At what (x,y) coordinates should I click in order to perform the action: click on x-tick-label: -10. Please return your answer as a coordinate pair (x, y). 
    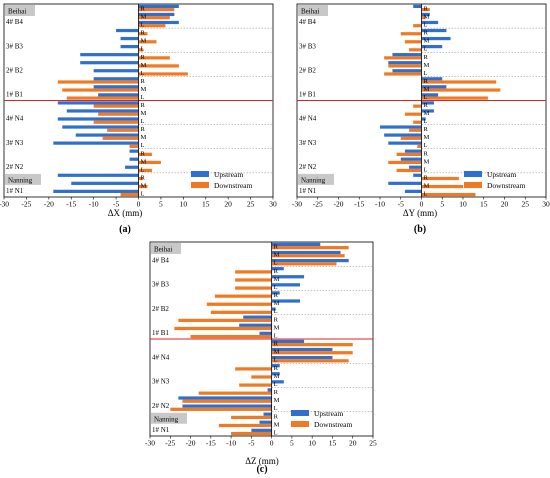
    Looking at the image, I should click on (231, 443).